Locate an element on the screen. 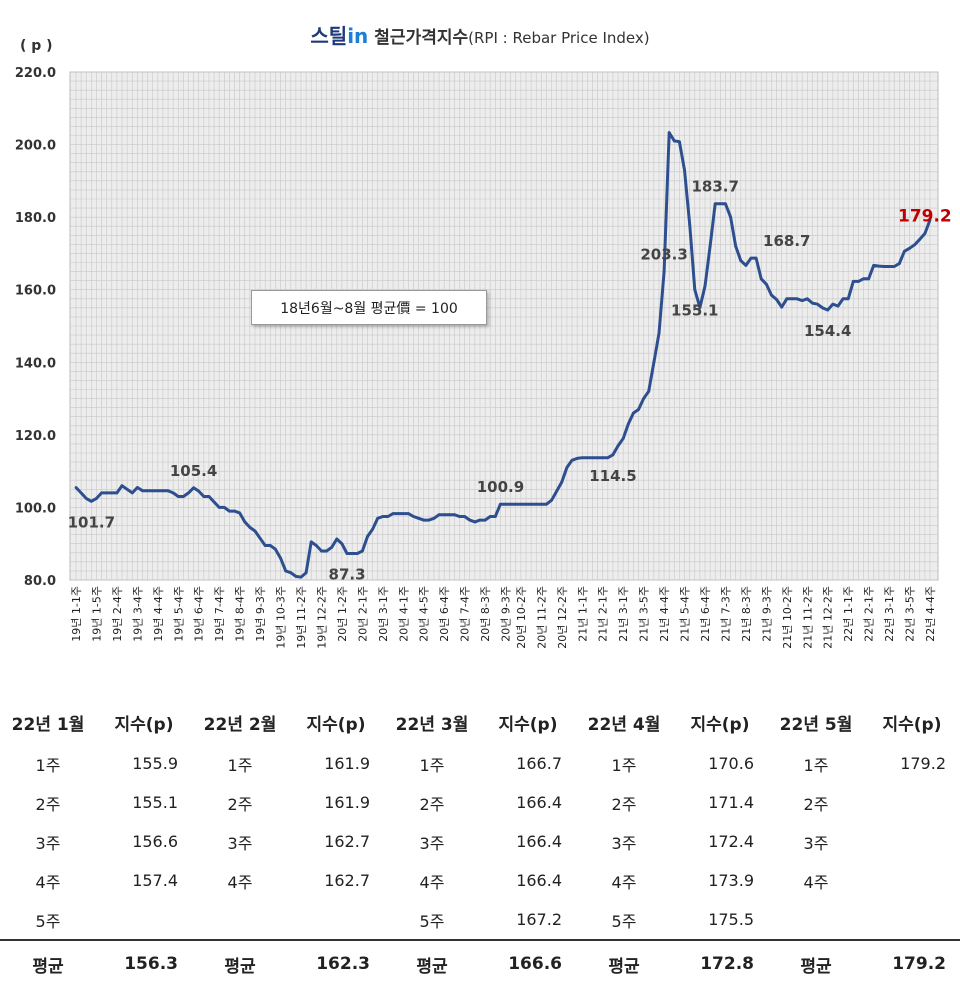 The height and width of the screenshot is (987, 960). month-column-header: 22년 1월 is located at coordinates (48, 724).